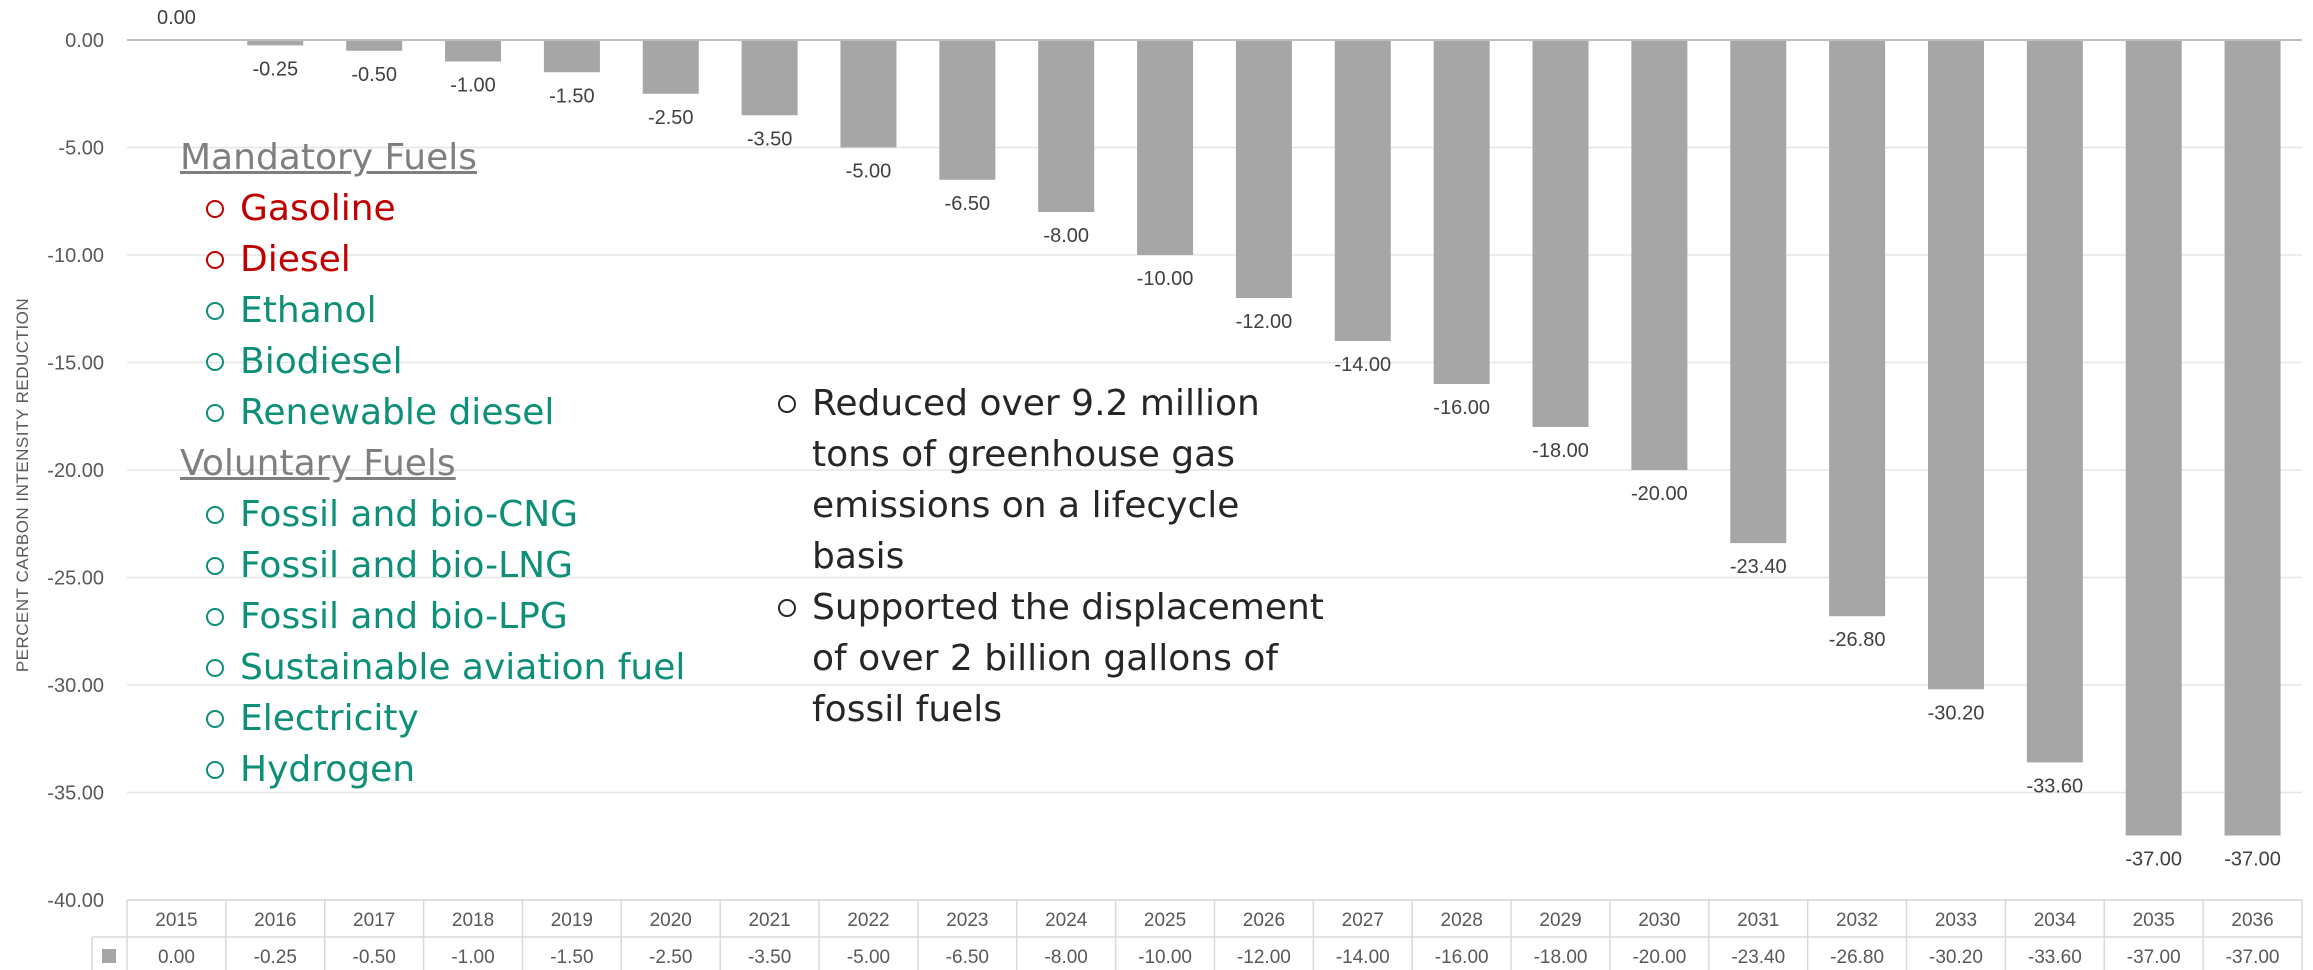 The height and width of the screenshot is (970, 2313). What do you see at coordinates (1659, 920) in the screenshot?
I see `x-category-label: 2030` at bounding box center [1659, 920].